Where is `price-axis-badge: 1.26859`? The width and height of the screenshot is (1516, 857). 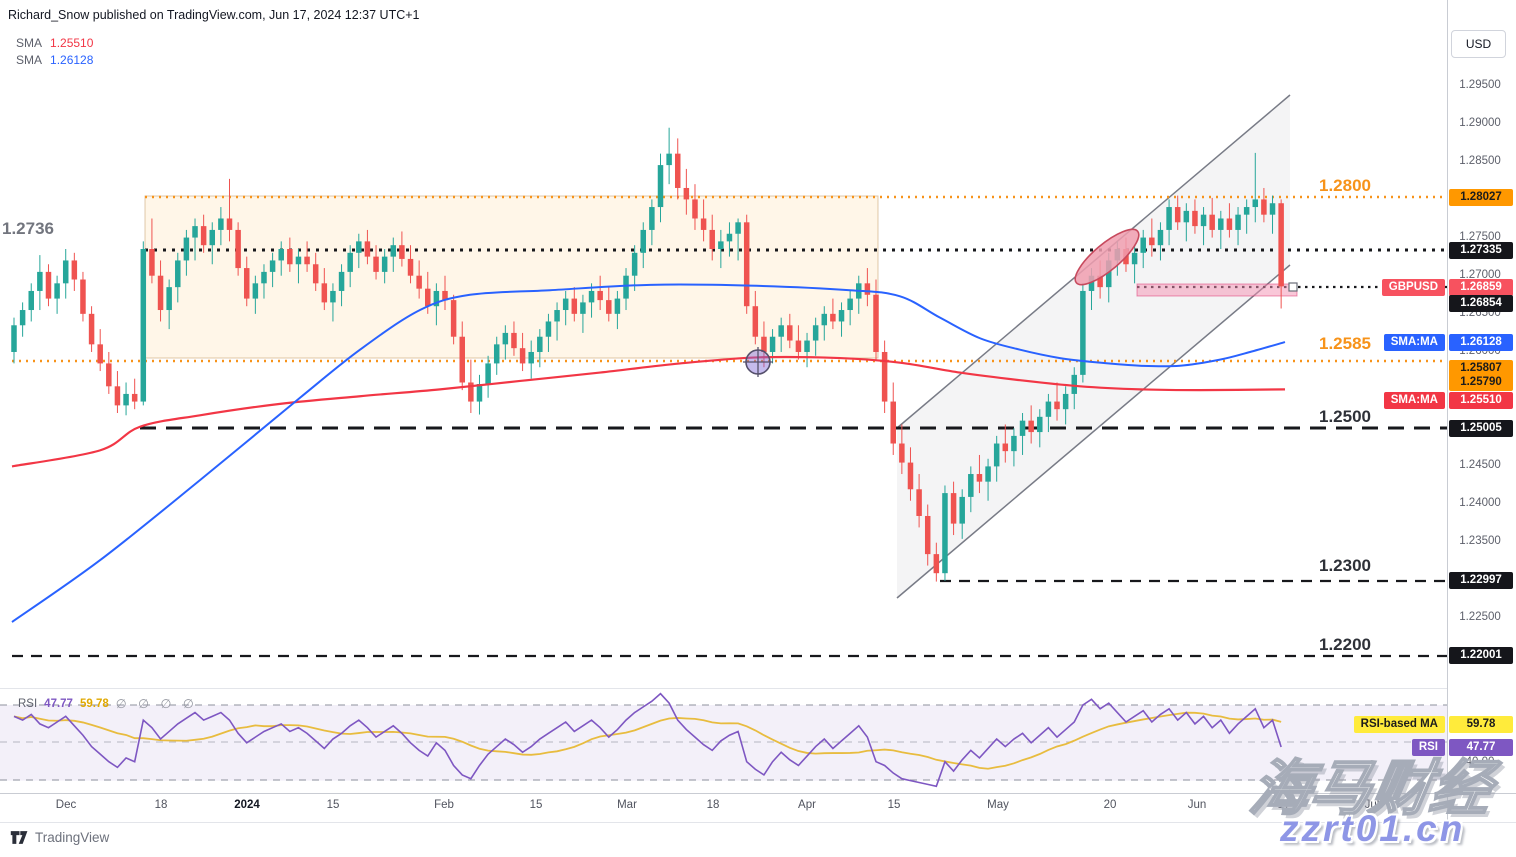
price-axis-badge: 1.26859 is located at coordinates (1481, 287).